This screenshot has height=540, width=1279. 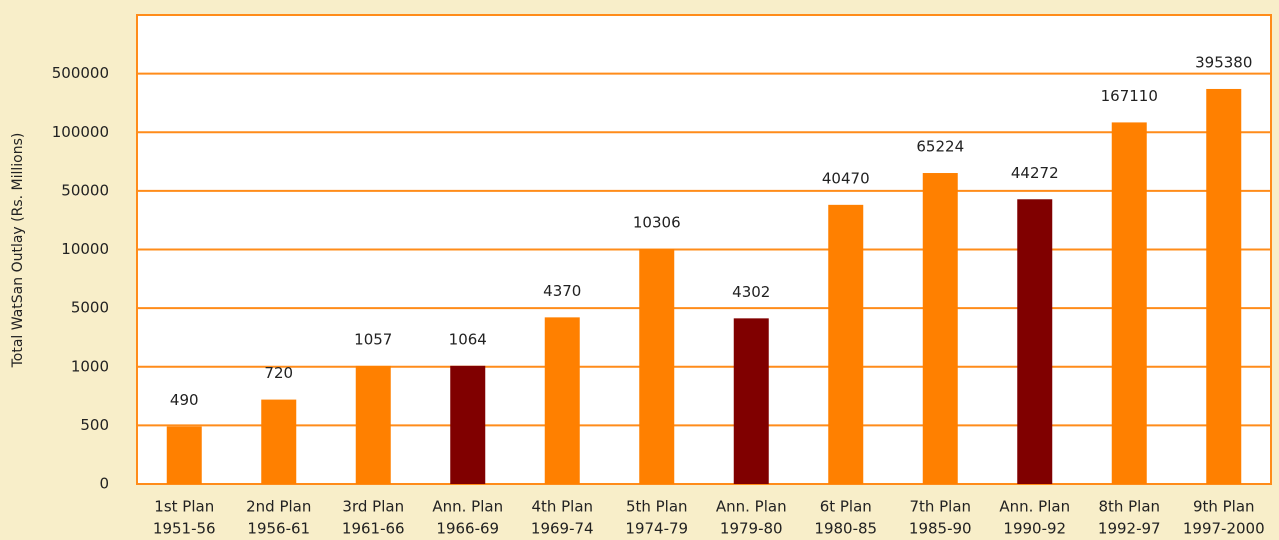 What do you see at coordinates (1034, 529) in the screenshot?
I see `x-tick-label: 1990-92` at bounding box center [1034, 529].